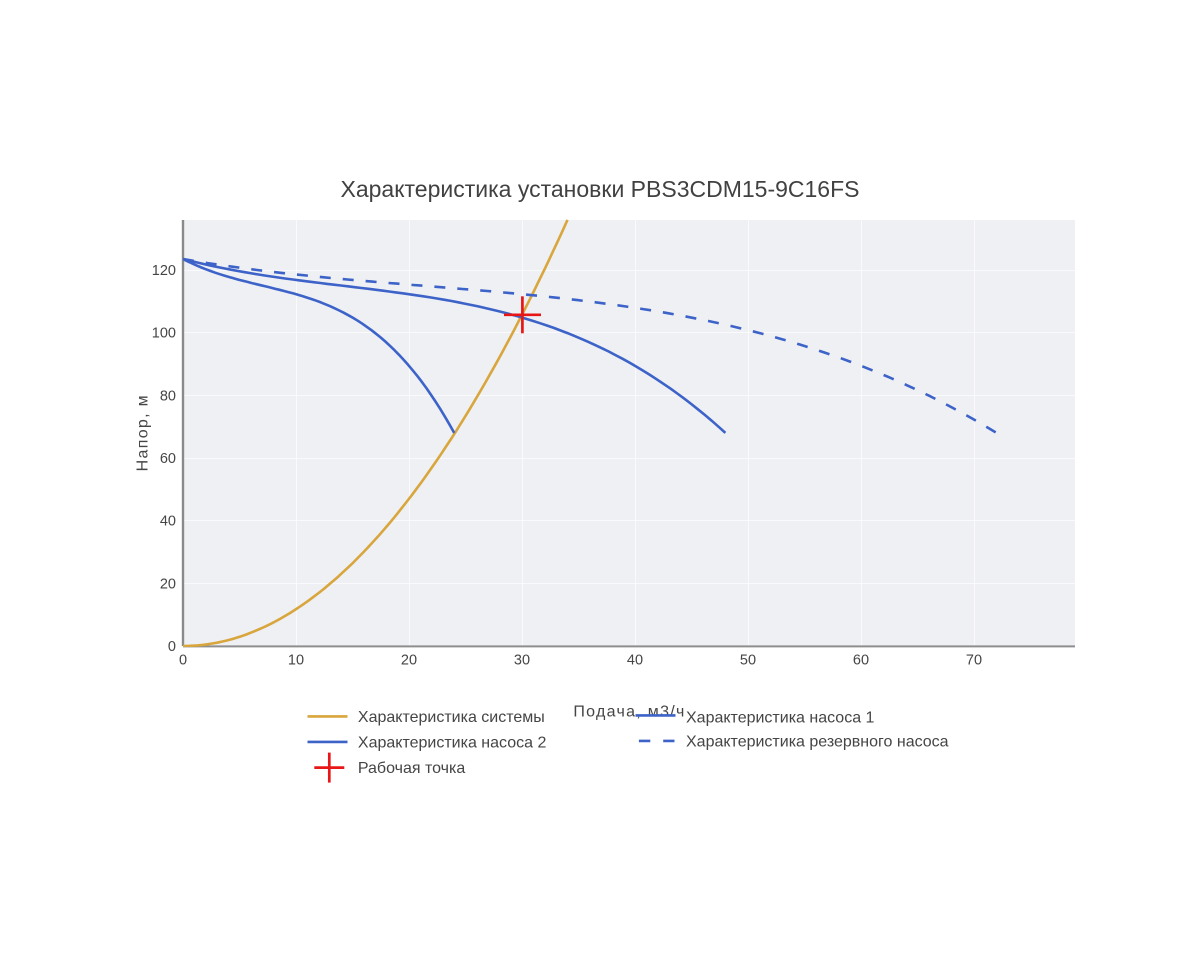  Describe the element at coordinates (780, 718) in the screenshot. I see `svg-text: Характеристика насоса 1` at that location.